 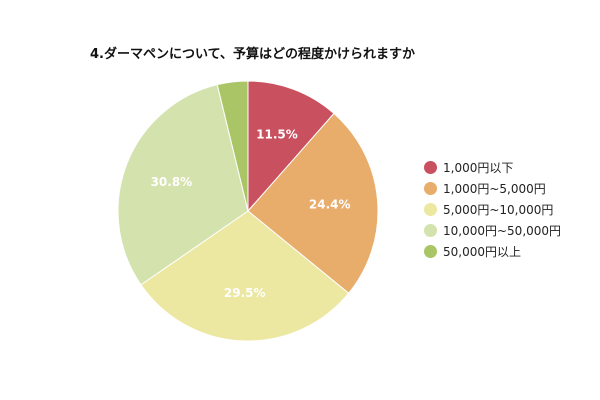 What do you see at coordinates (498, 210) in the screenshot?
I see `legend-label-3: 5,000円~10,000円` at bounding box center [498, 210].